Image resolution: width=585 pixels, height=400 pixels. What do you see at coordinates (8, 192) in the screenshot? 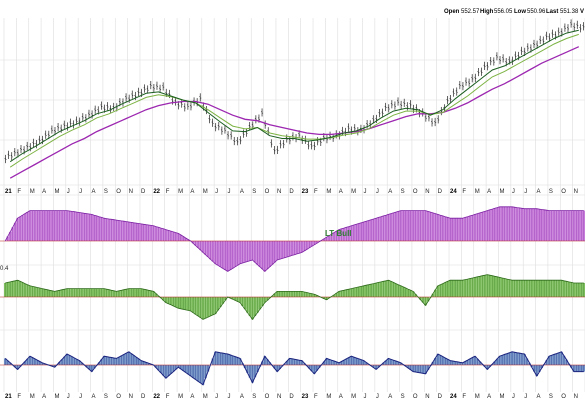
I see `month-tick-label: 21` at bounding box center [8, 192].